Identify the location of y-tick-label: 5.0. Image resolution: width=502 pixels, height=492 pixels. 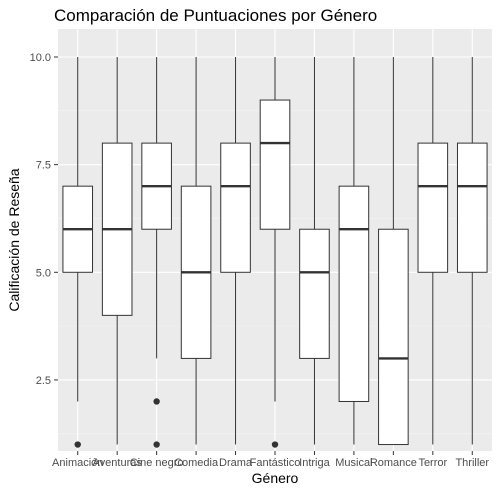
(43, 273).